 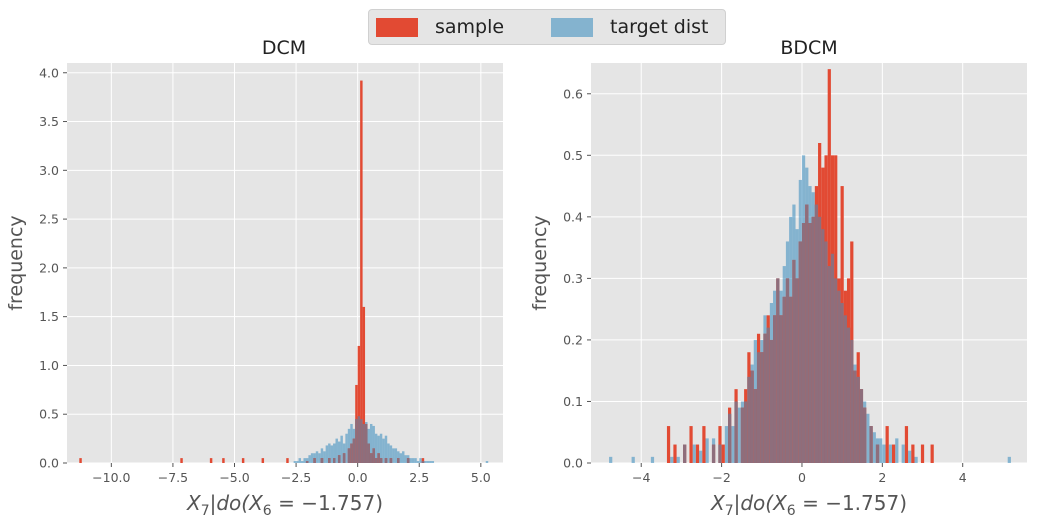 I want to click on x-tick-label: 0.0, so click(x=358, y=477).